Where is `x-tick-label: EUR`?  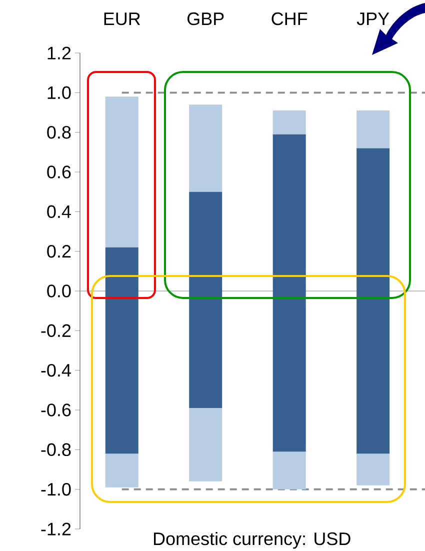
x-tick-label: EUR is located at coordinates (122, 19).